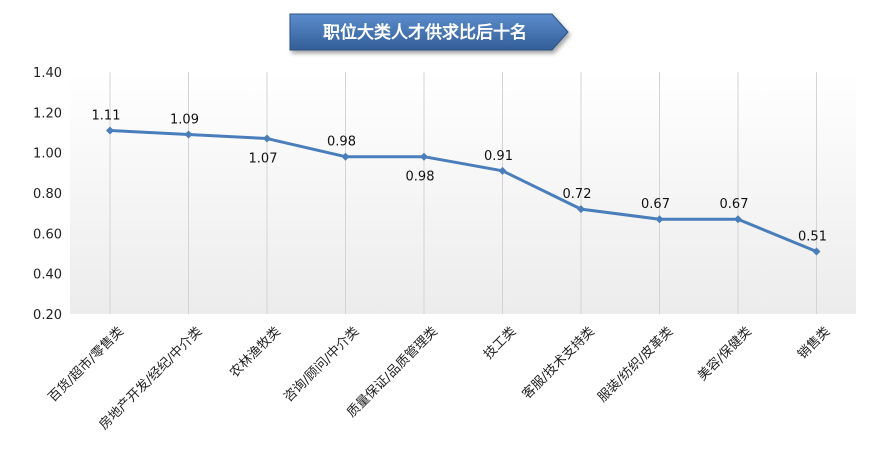 Image resolution: width=872 pixels, height=452 pixels. I want to click on chart-title-banner: 职位大类人才供求比后十名, so click(429, 32).